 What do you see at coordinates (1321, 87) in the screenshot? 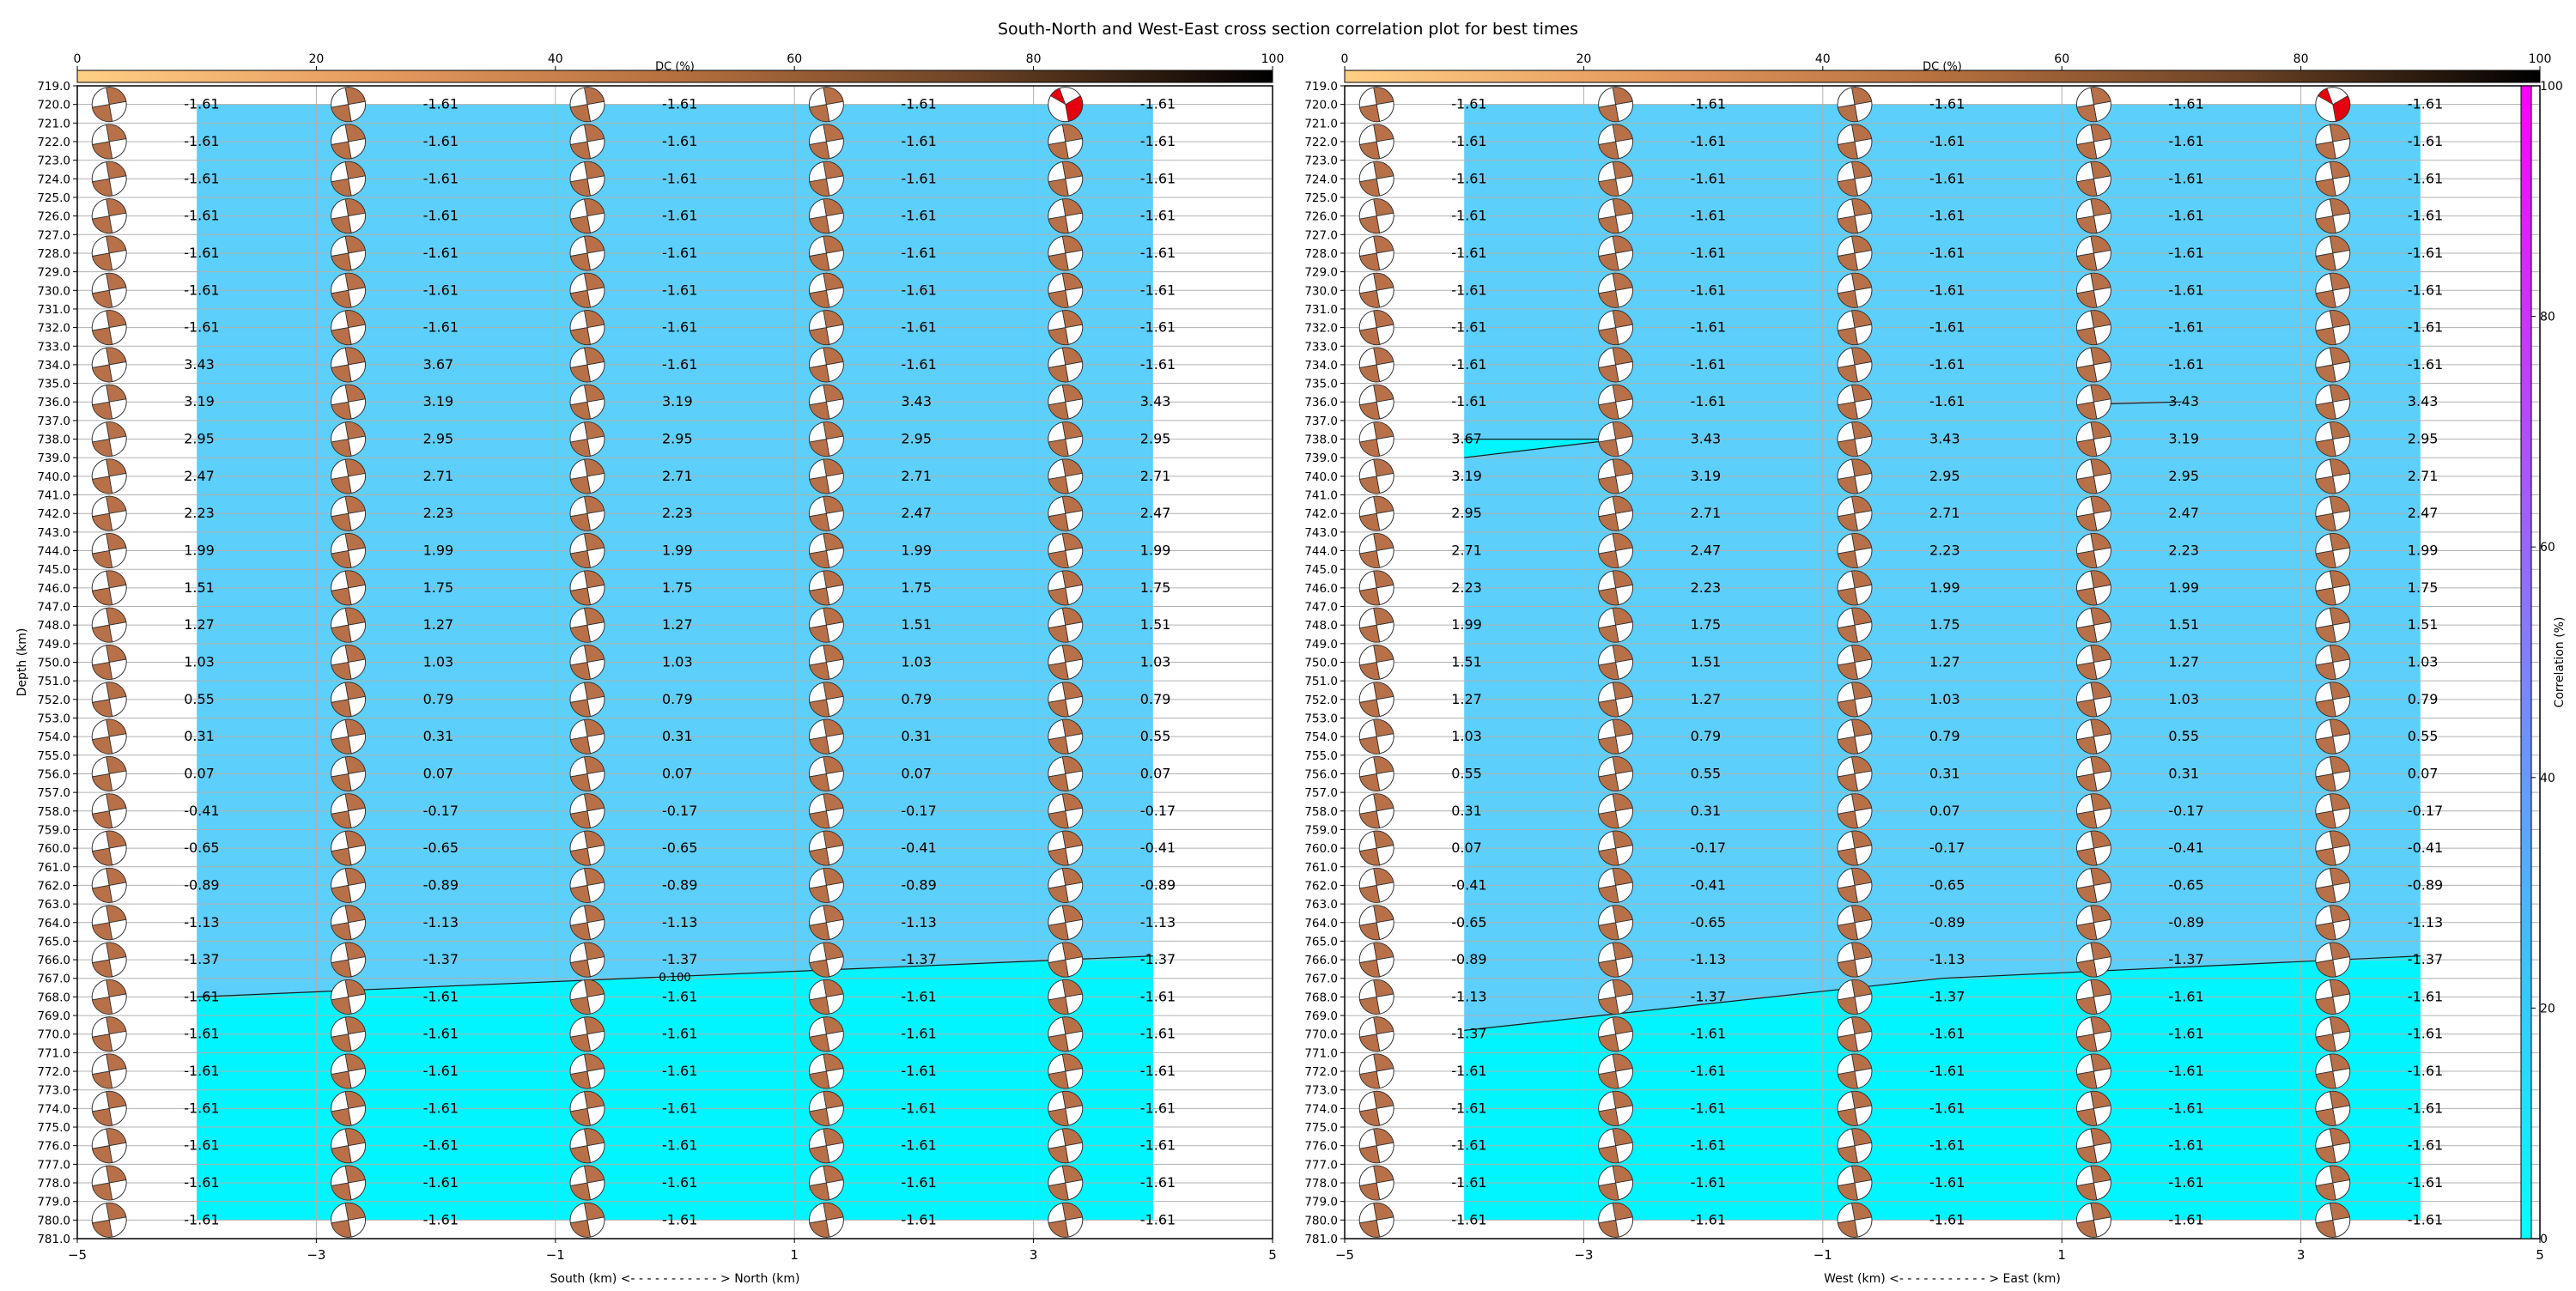
I see `y-tick-label: 719.0` at bounding box center [1321, 87].